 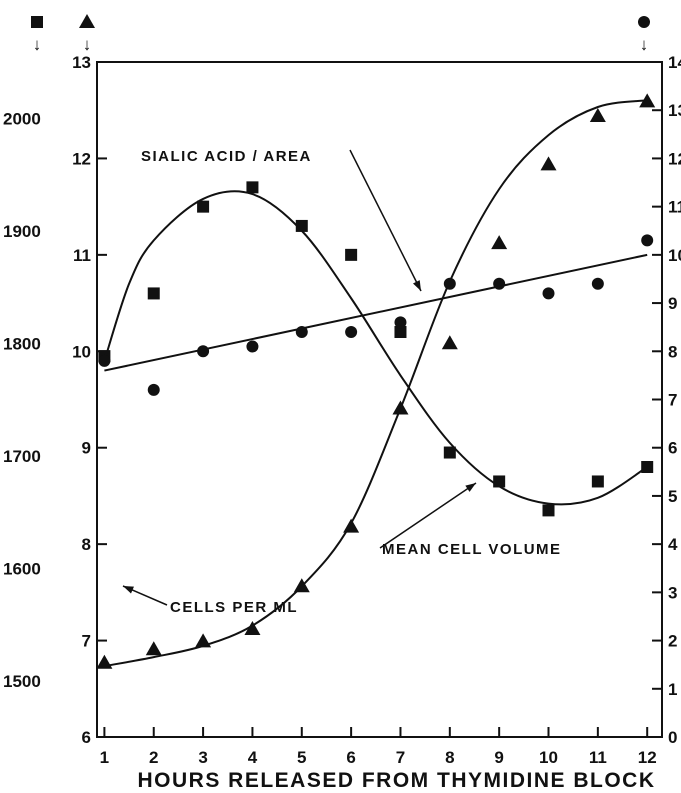 What do you see at coordinates (385, 220) in the screenshot?
I see `sialic-acid-leader-arrow` at bounding box center [385, 220].